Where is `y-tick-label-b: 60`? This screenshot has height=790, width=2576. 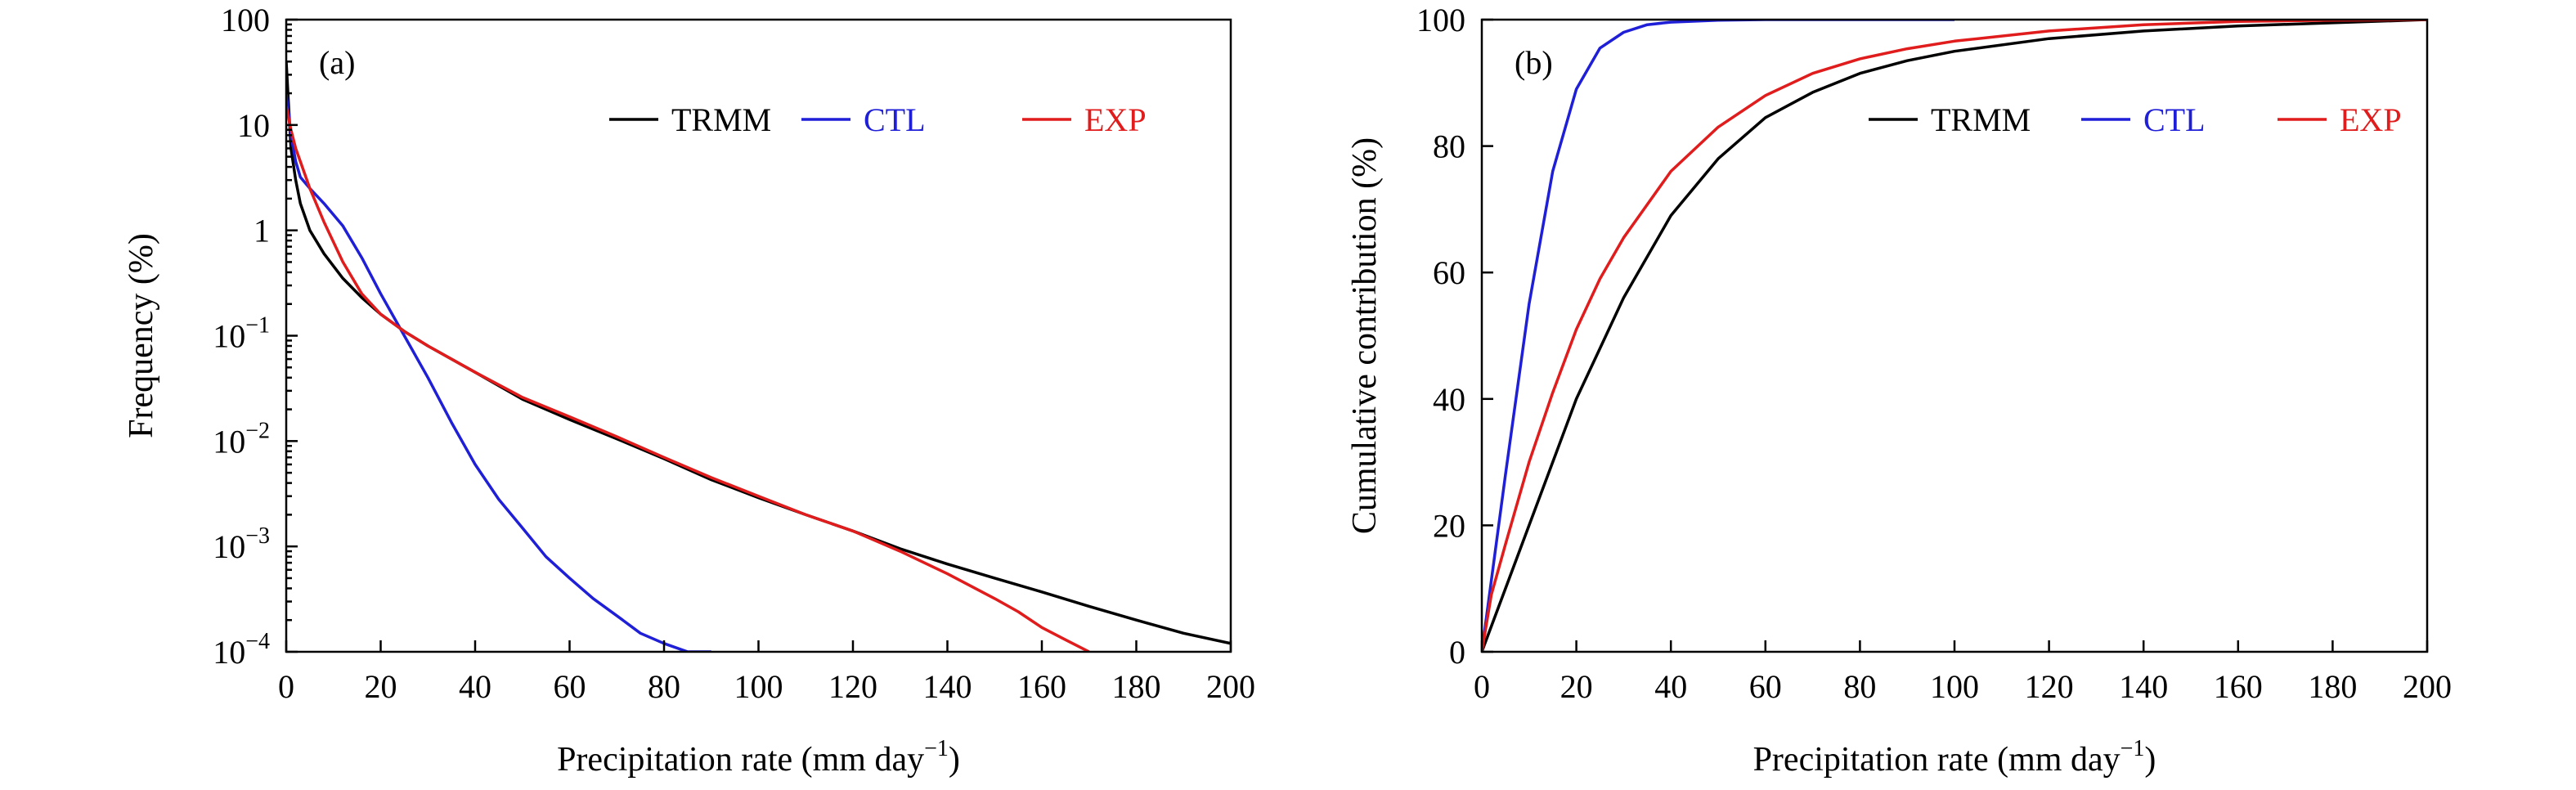
y-tick-label-b: 60 is located at coordinates (1449, 272).